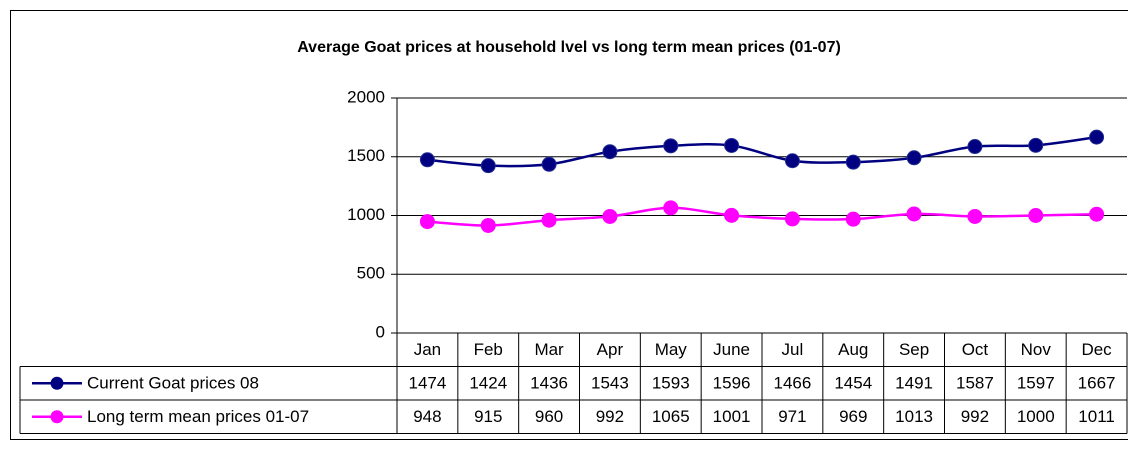 The height and width of the screenshot is (449, 1128). What do you see at coordinates (380, 331) in the screenshot?
I see `y-tick-label: 0` at bounding box center [380, 331].